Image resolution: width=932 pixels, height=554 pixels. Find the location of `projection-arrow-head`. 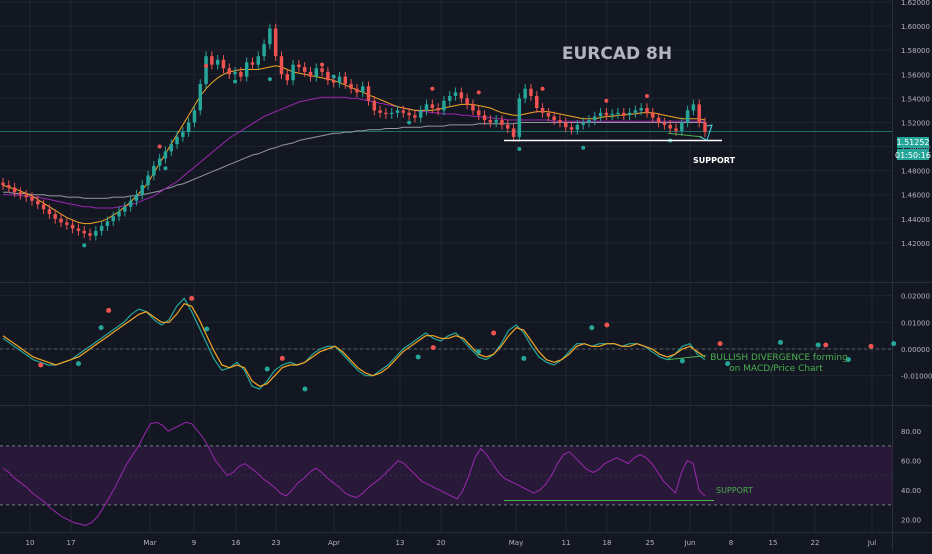

projection-arrow-head is located at coordinates (709, 128).